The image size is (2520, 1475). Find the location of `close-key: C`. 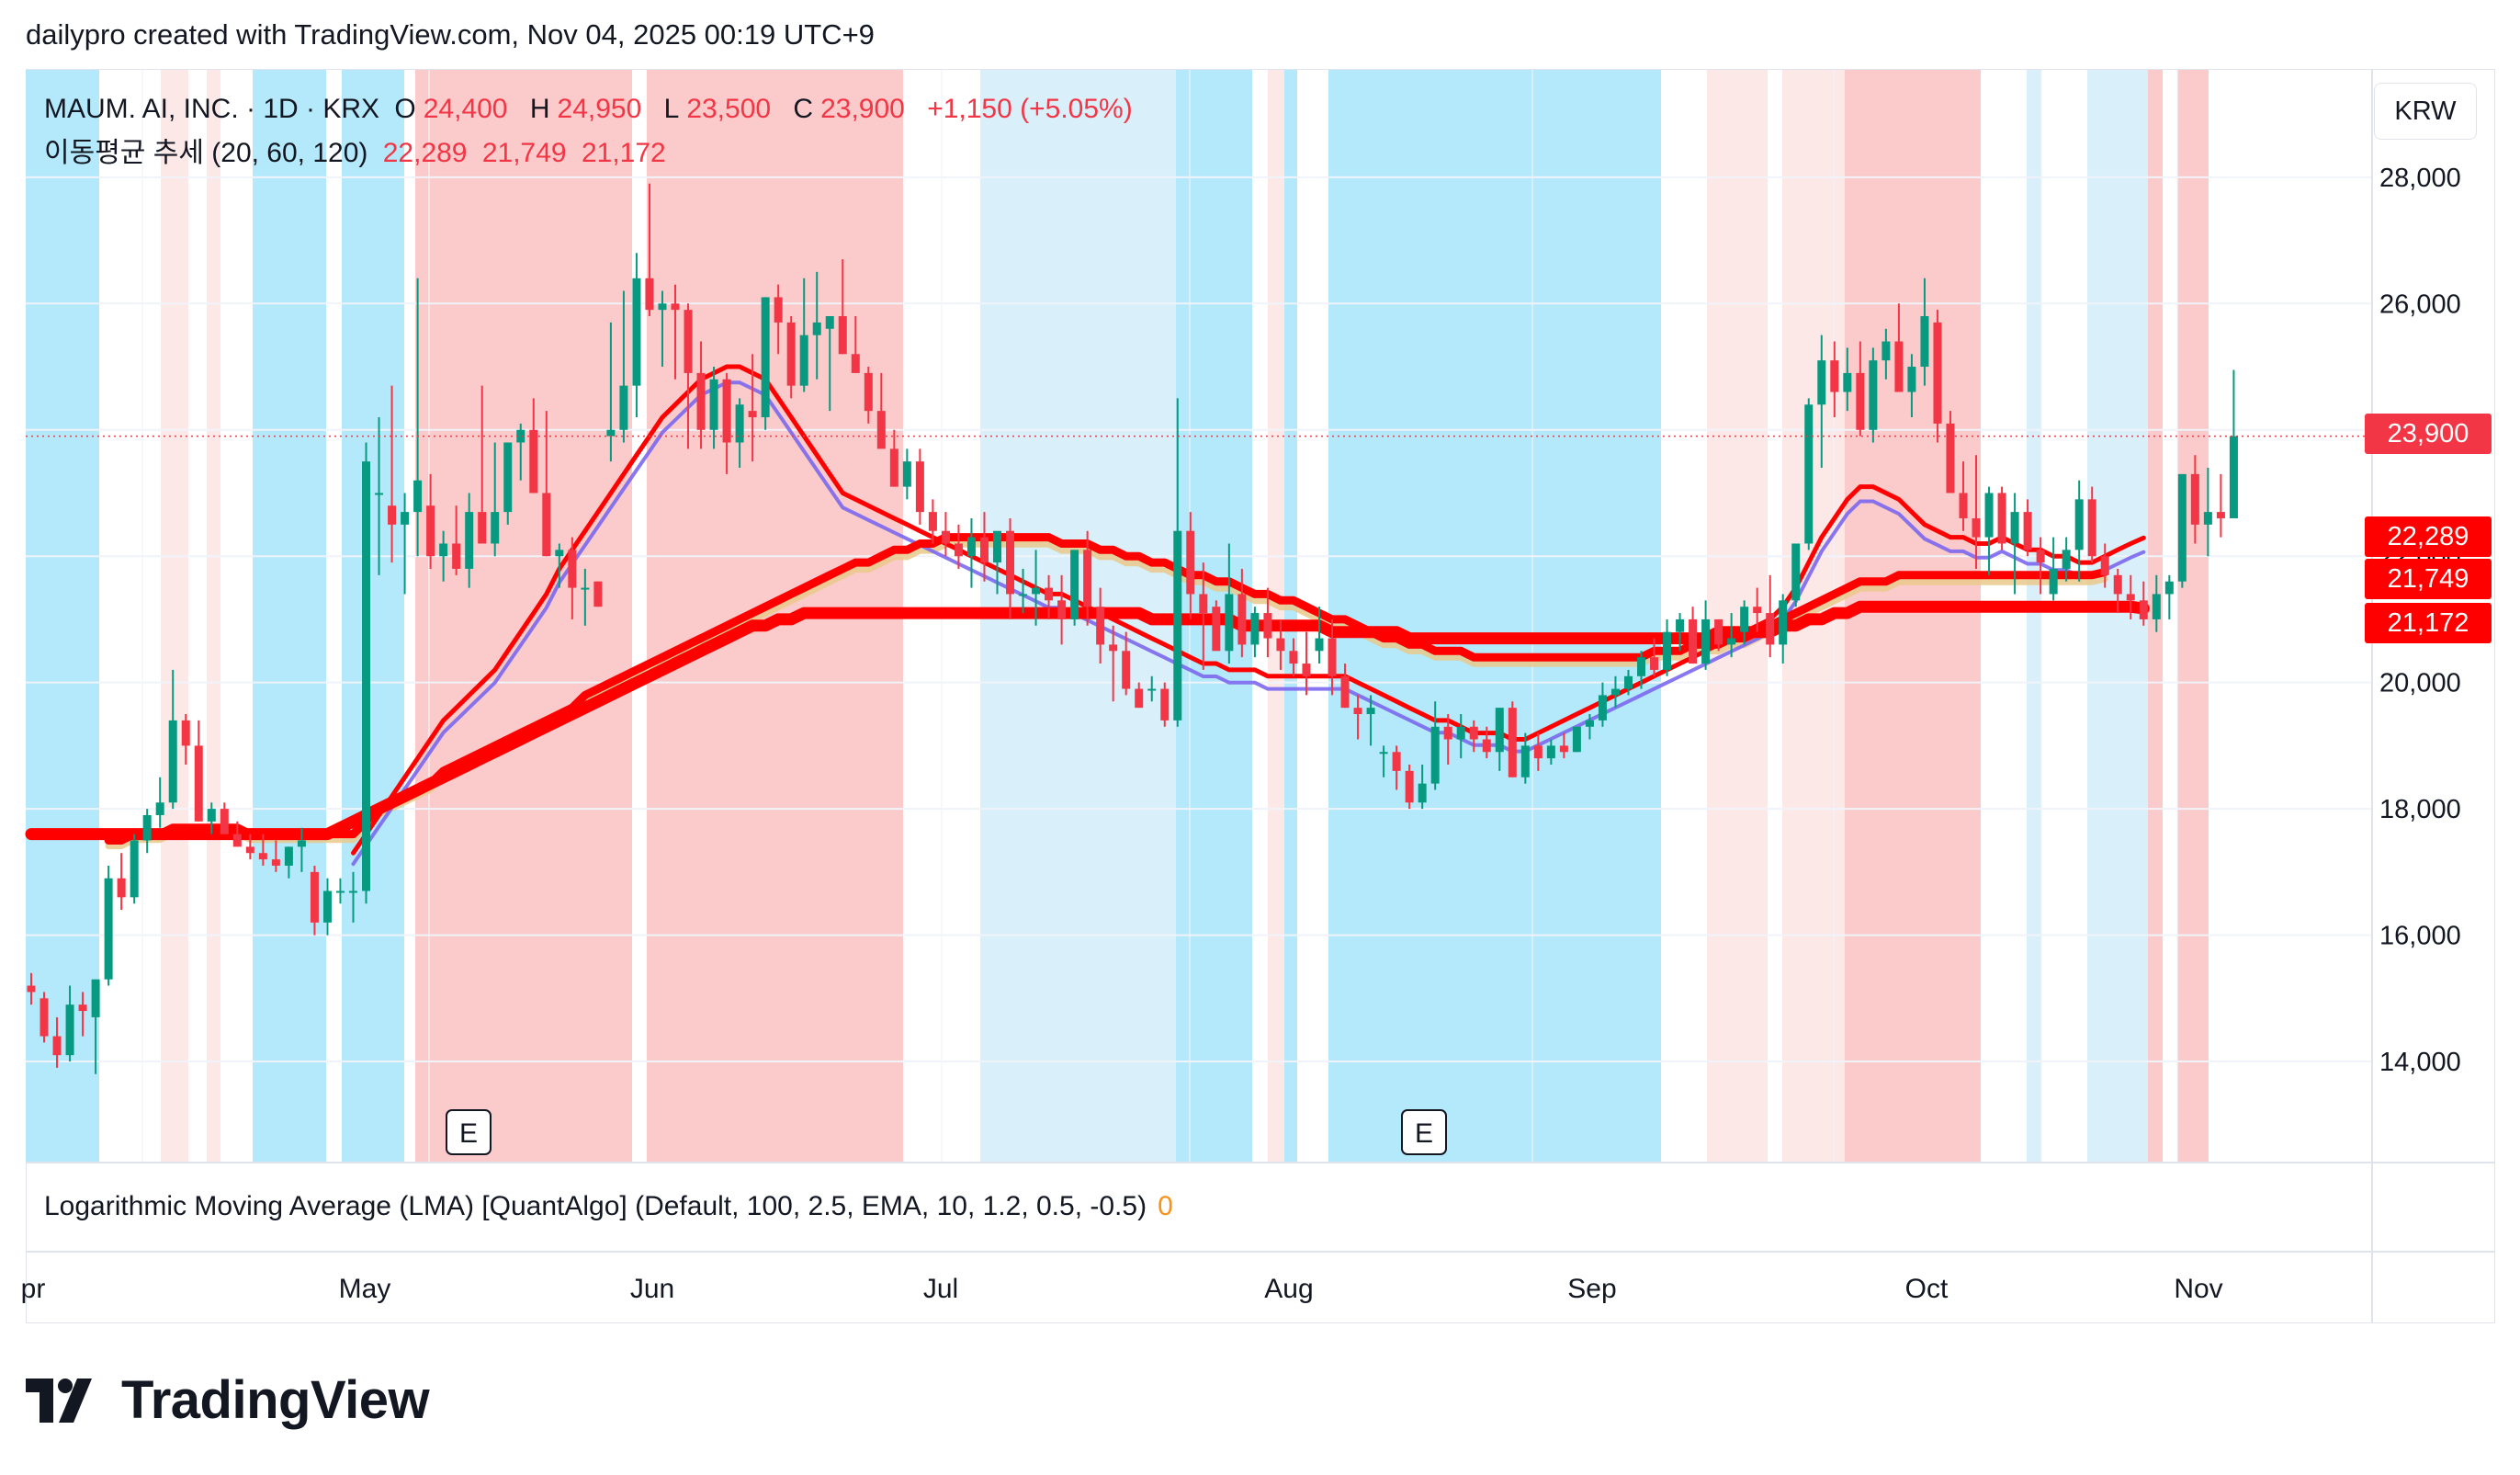

close-key: C is located at coordinates (803, 109).